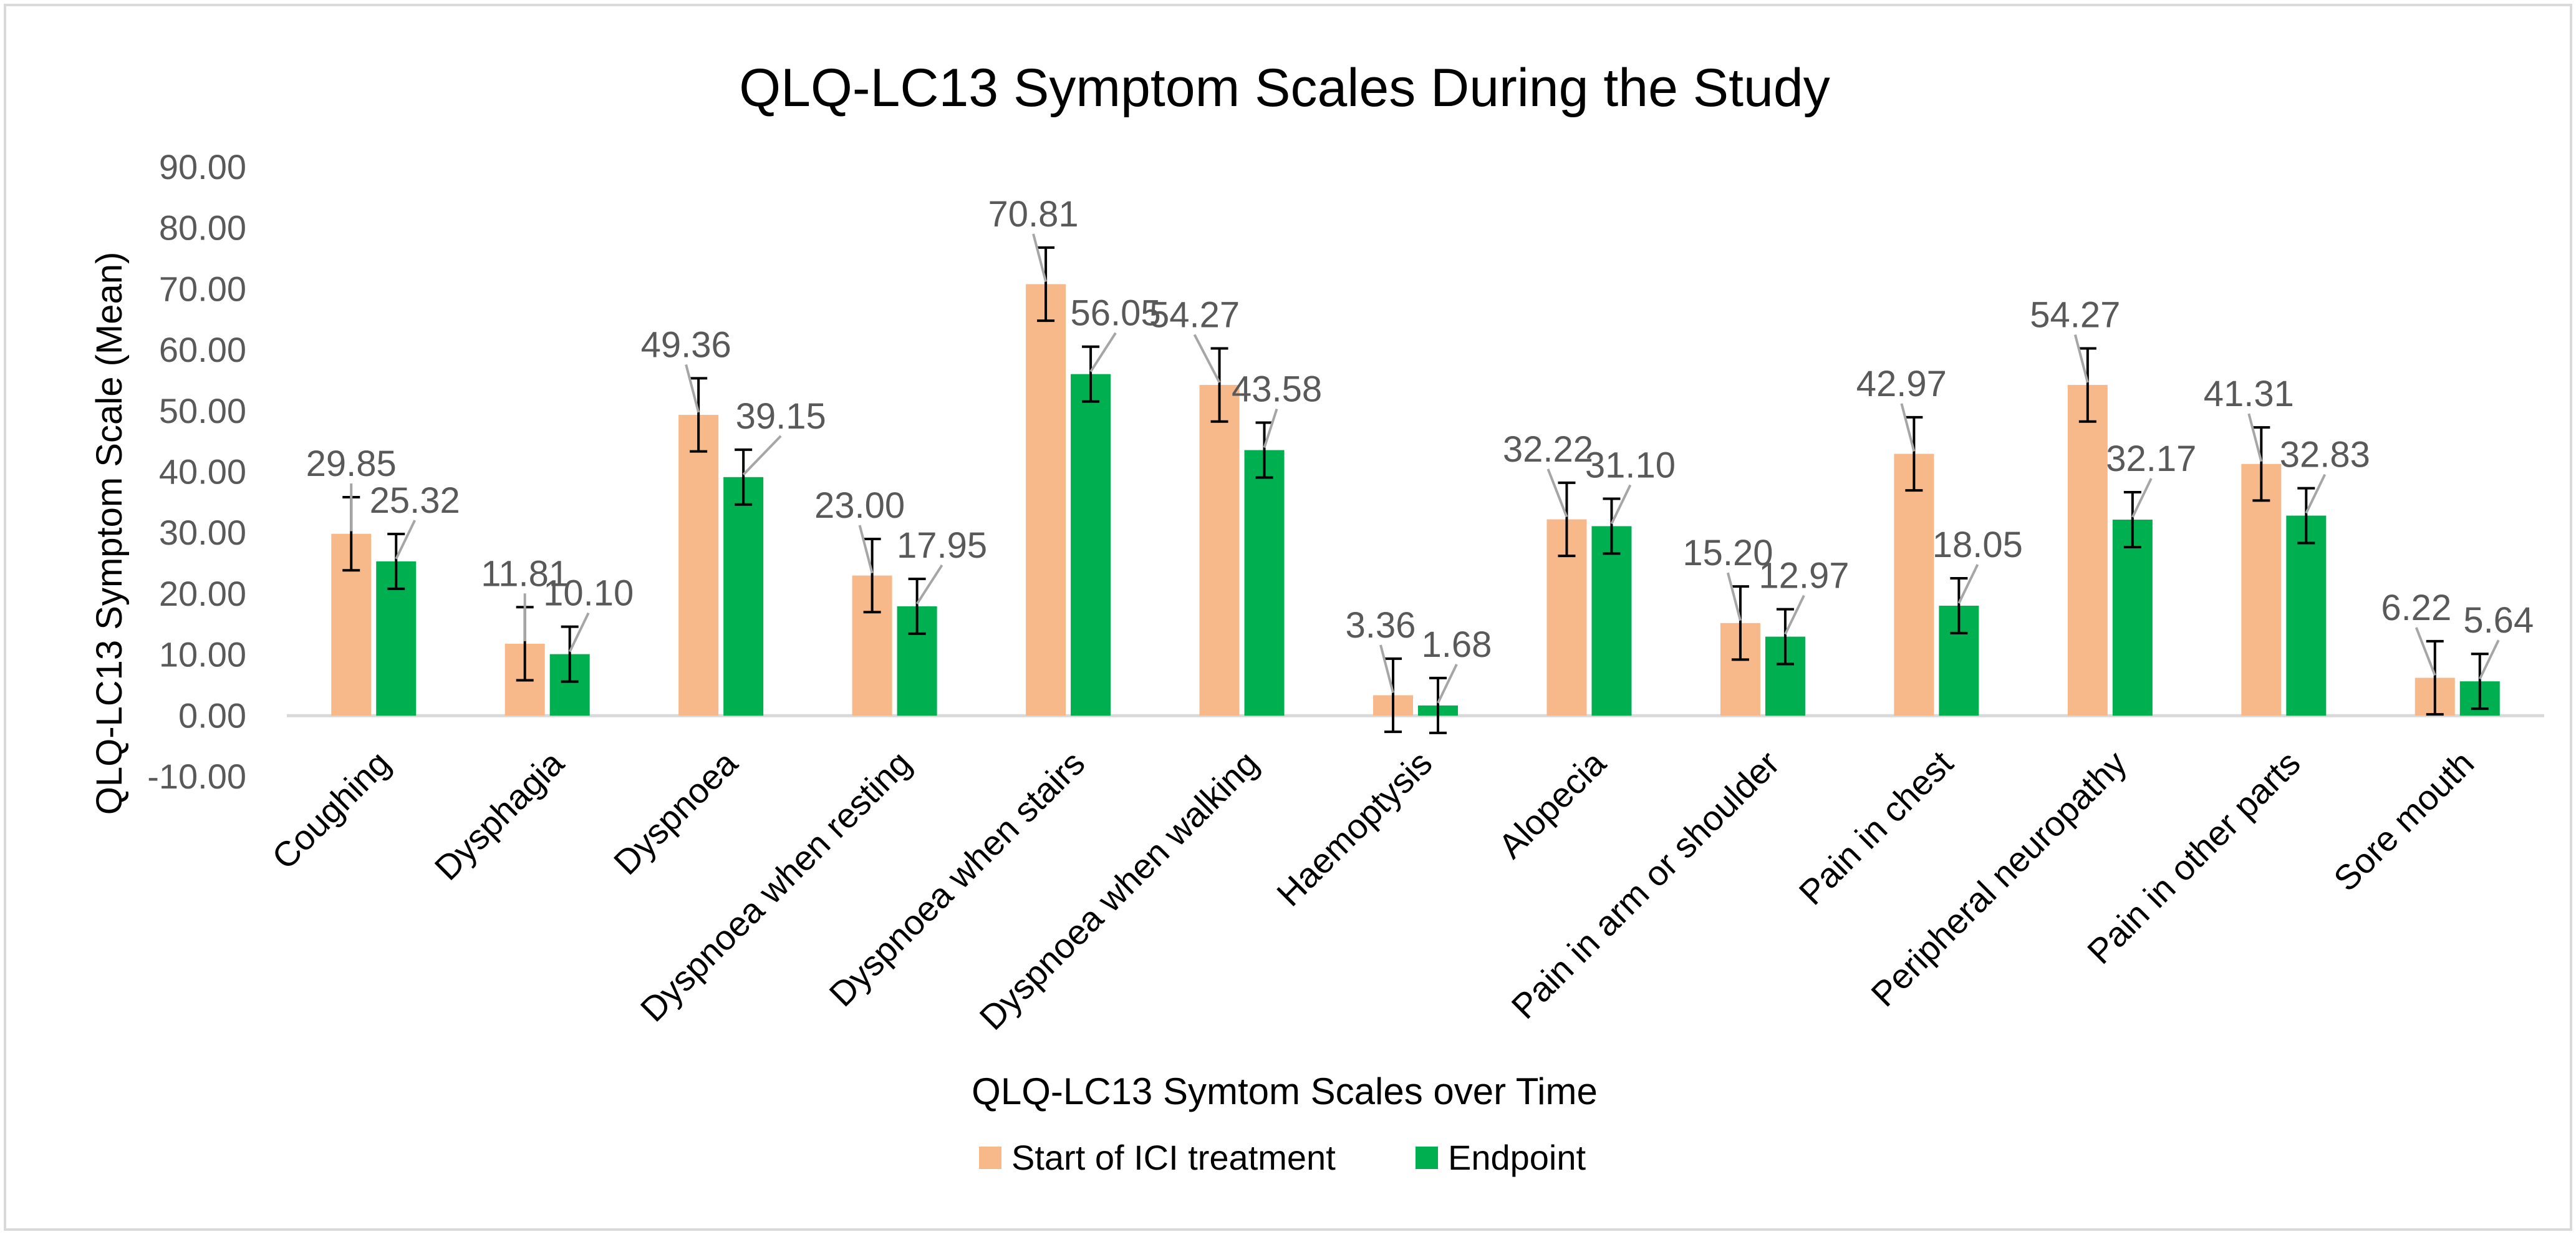 This screenshot has width=2576, height=1252. I want to click on y-tick-label: 30.00, so click(202, 533).